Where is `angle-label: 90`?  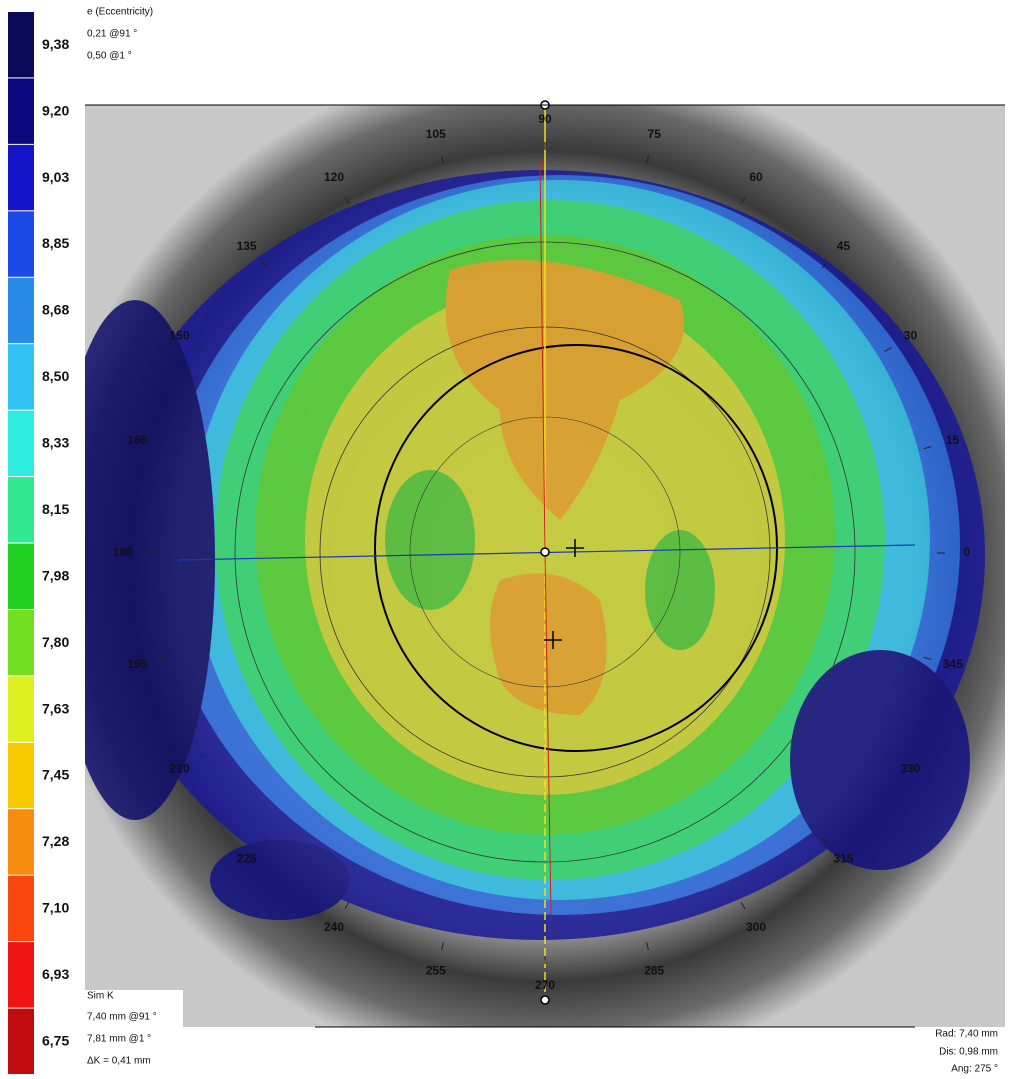 angle-label: 90 is located at coordinates (545, 119).